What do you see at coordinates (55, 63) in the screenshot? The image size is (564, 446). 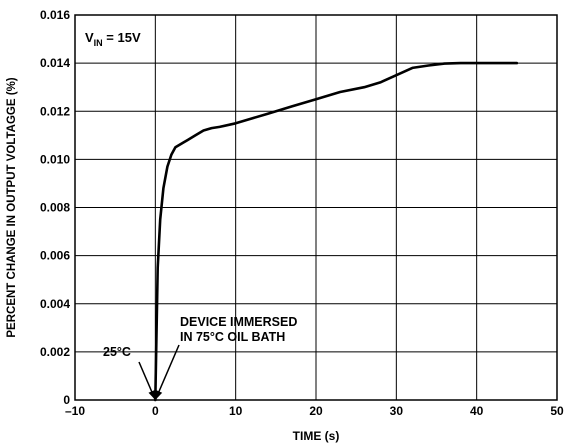 I see `y-tick-label: 0.014` at bounding box center [55, 63].